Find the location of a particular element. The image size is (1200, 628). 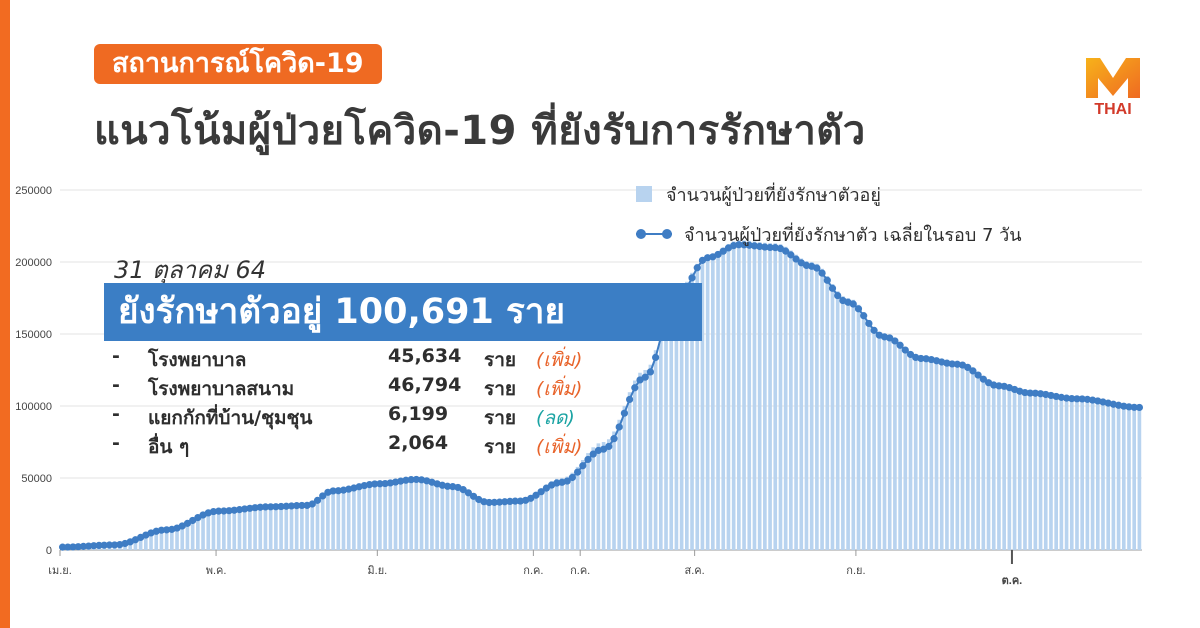

x-tick-label: ส.ค. is located at coordinates (695, 571).